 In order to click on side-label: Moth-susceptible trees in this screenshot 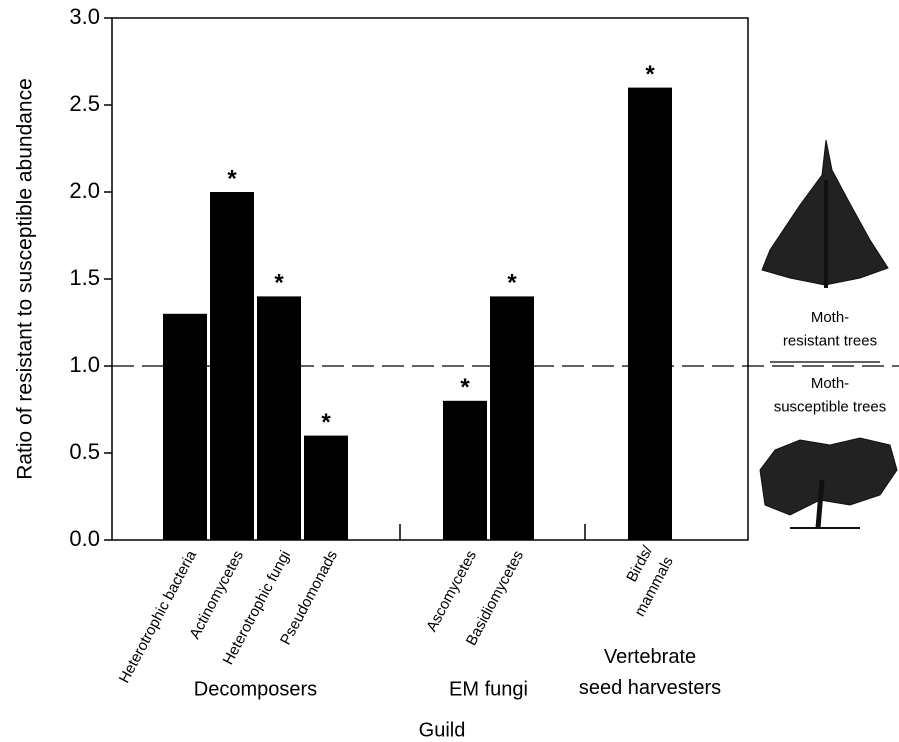, I will do `click(830, 395)`.